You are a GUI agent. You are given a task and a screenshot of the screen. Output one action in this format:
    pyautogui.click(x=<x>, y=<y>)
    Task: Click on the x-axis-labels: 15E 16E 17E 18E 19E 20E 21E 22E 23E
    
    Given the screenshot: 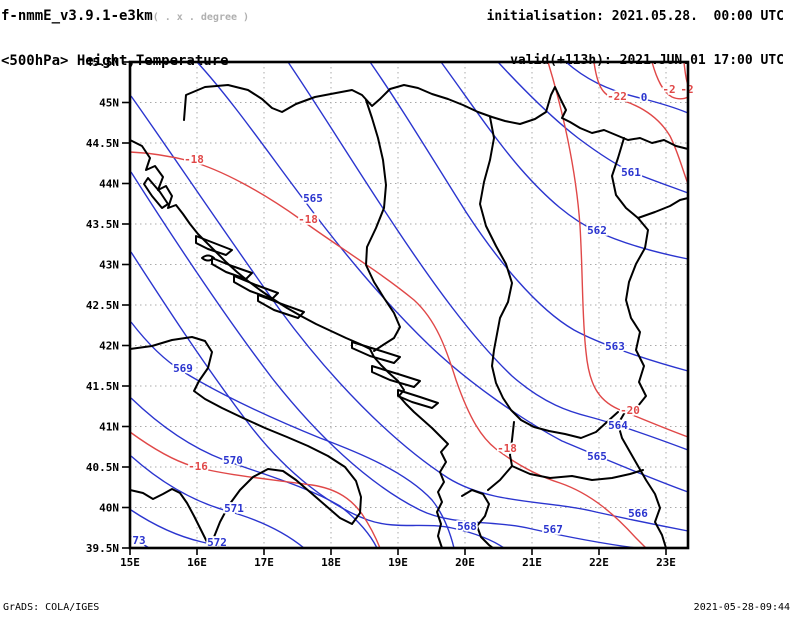 What is the action you would take?
    pyautogui.click(x=398, y=562)
    